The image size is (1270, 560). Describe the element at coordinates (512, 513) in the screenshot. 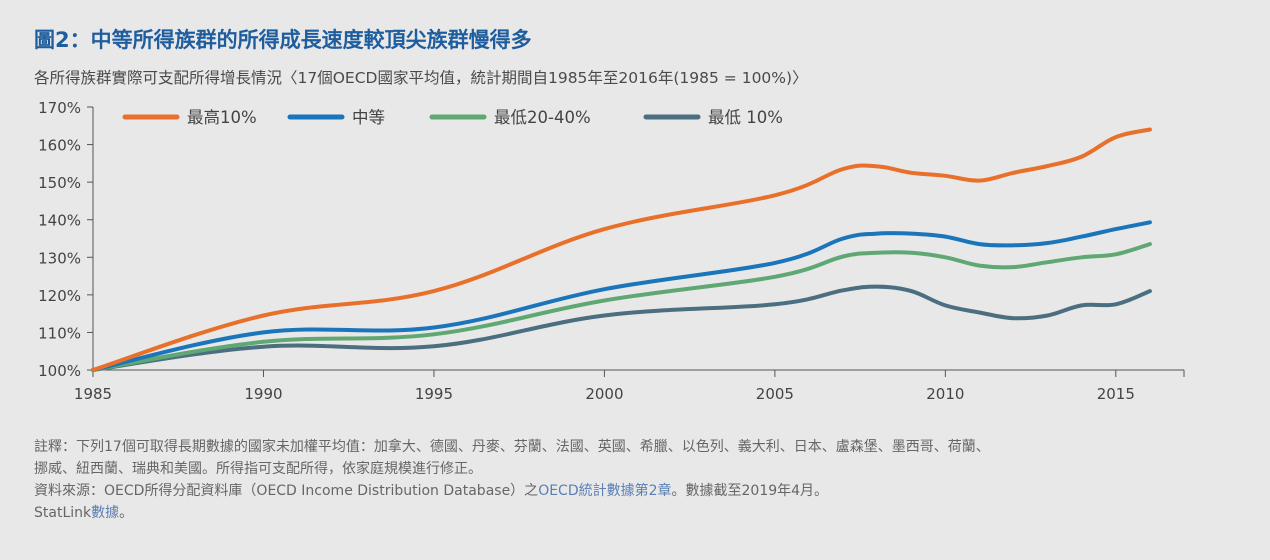

I see `statlink-line: StatLink數據。` at that location.